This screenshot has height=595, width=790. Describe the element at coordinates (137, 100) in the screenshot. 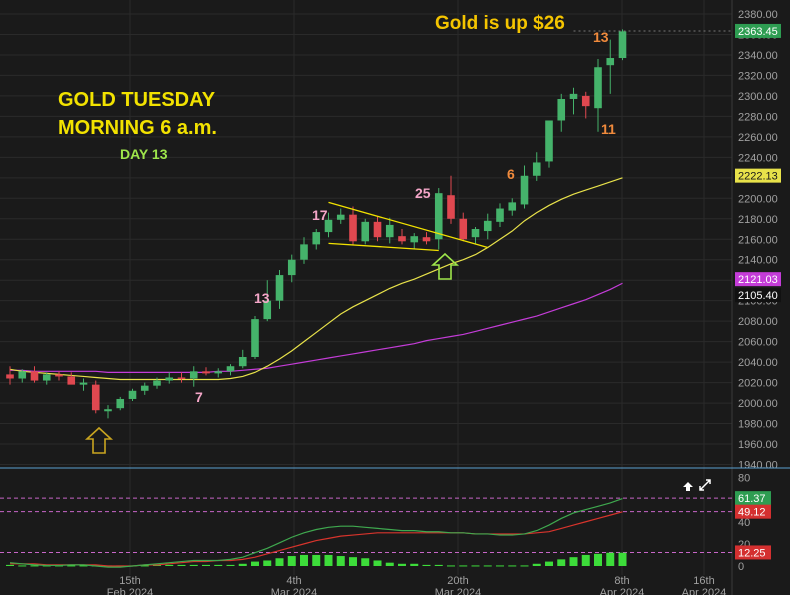

I see `title-line-1: GOLD TUESDAY` at that location.